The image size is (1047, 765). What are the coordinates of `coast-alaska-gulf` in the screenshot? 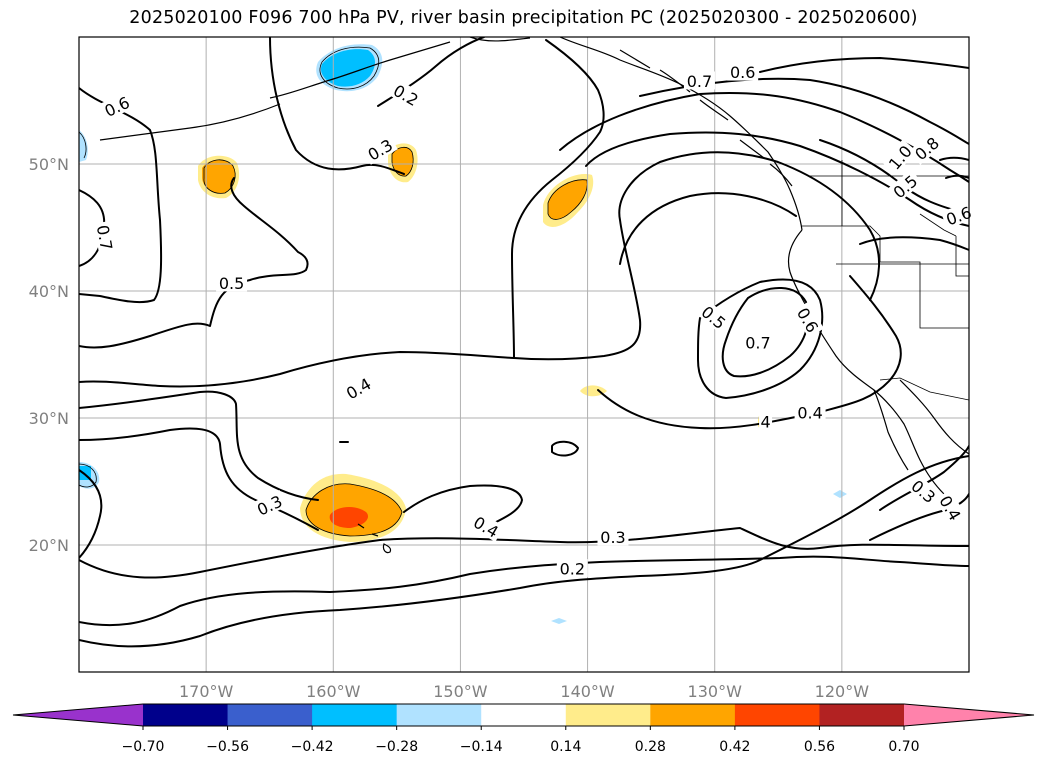 It's located at (636, 134).